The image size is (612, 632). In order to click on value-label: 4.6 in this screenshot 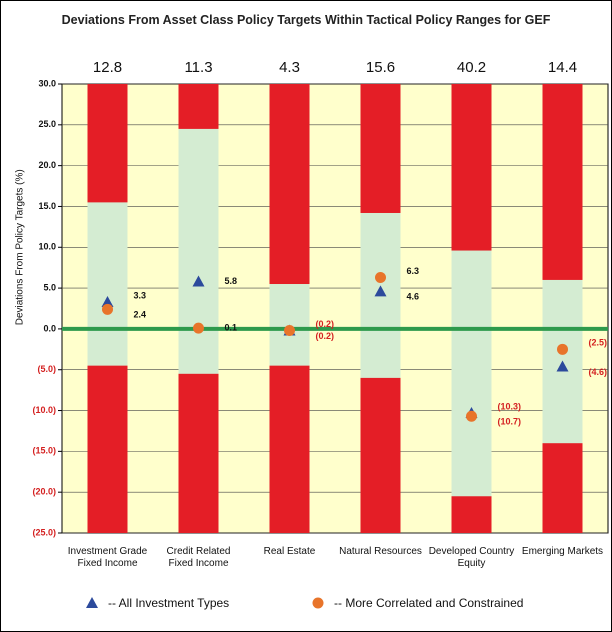, I will do `click(413, 297)`.